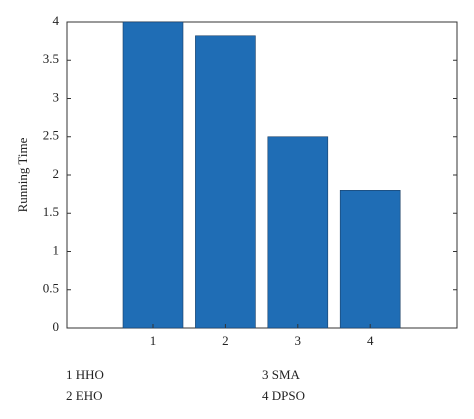 The image size is (474, 419). What do you see at coordinates (85, 374) in the screenshot?
I see `legend-note: 1 HHO` at bounding box center [85, 374].